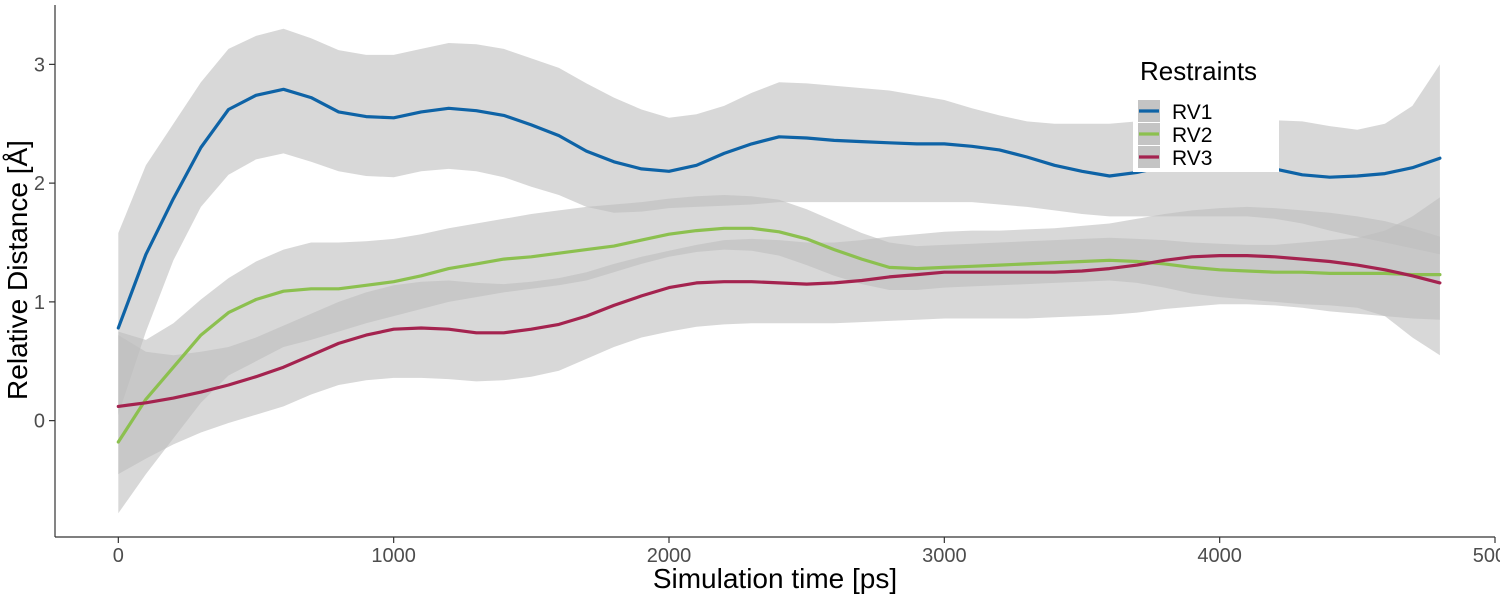 The width and height of the screenshot is (1500, 600). Describe the element at coordinates (806, 552) in the screenshot. I see `x-axis-ticks: 0 1000 2000 3000 4000 5000` at that location.